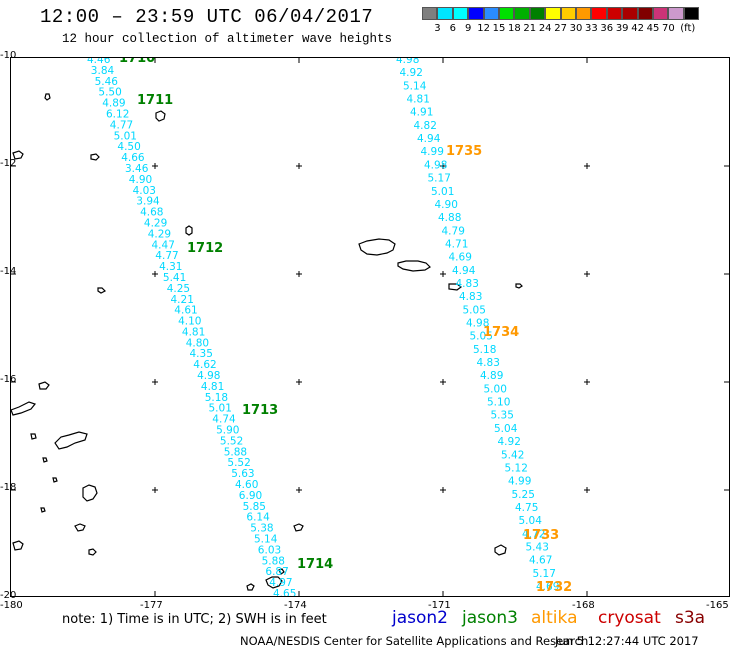 The height and width of the screenshot is (650, 740). I want to click on latitude-label: -16, so click(8, 379).